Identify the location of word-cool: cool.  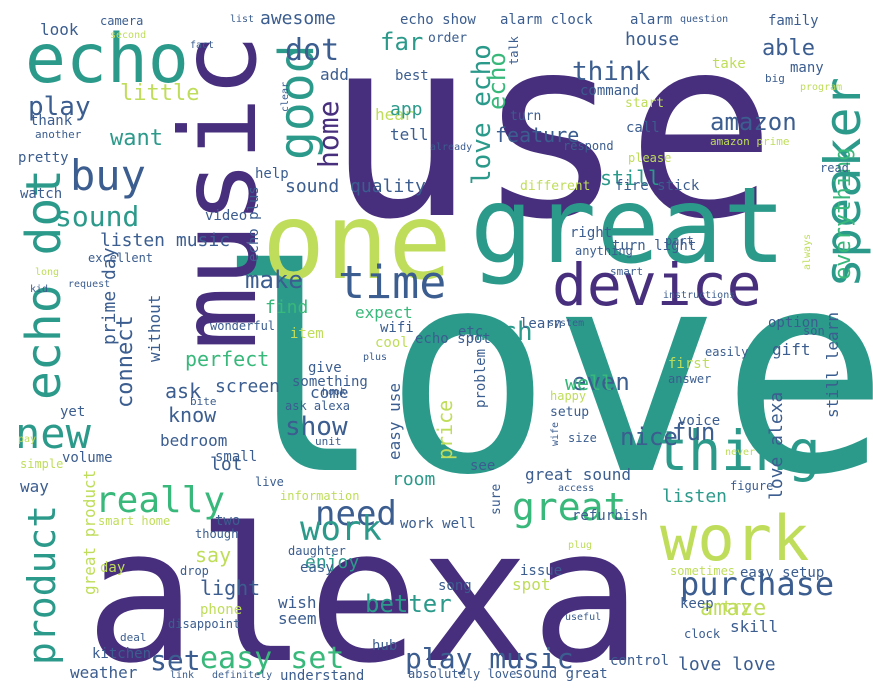
(392, 343).